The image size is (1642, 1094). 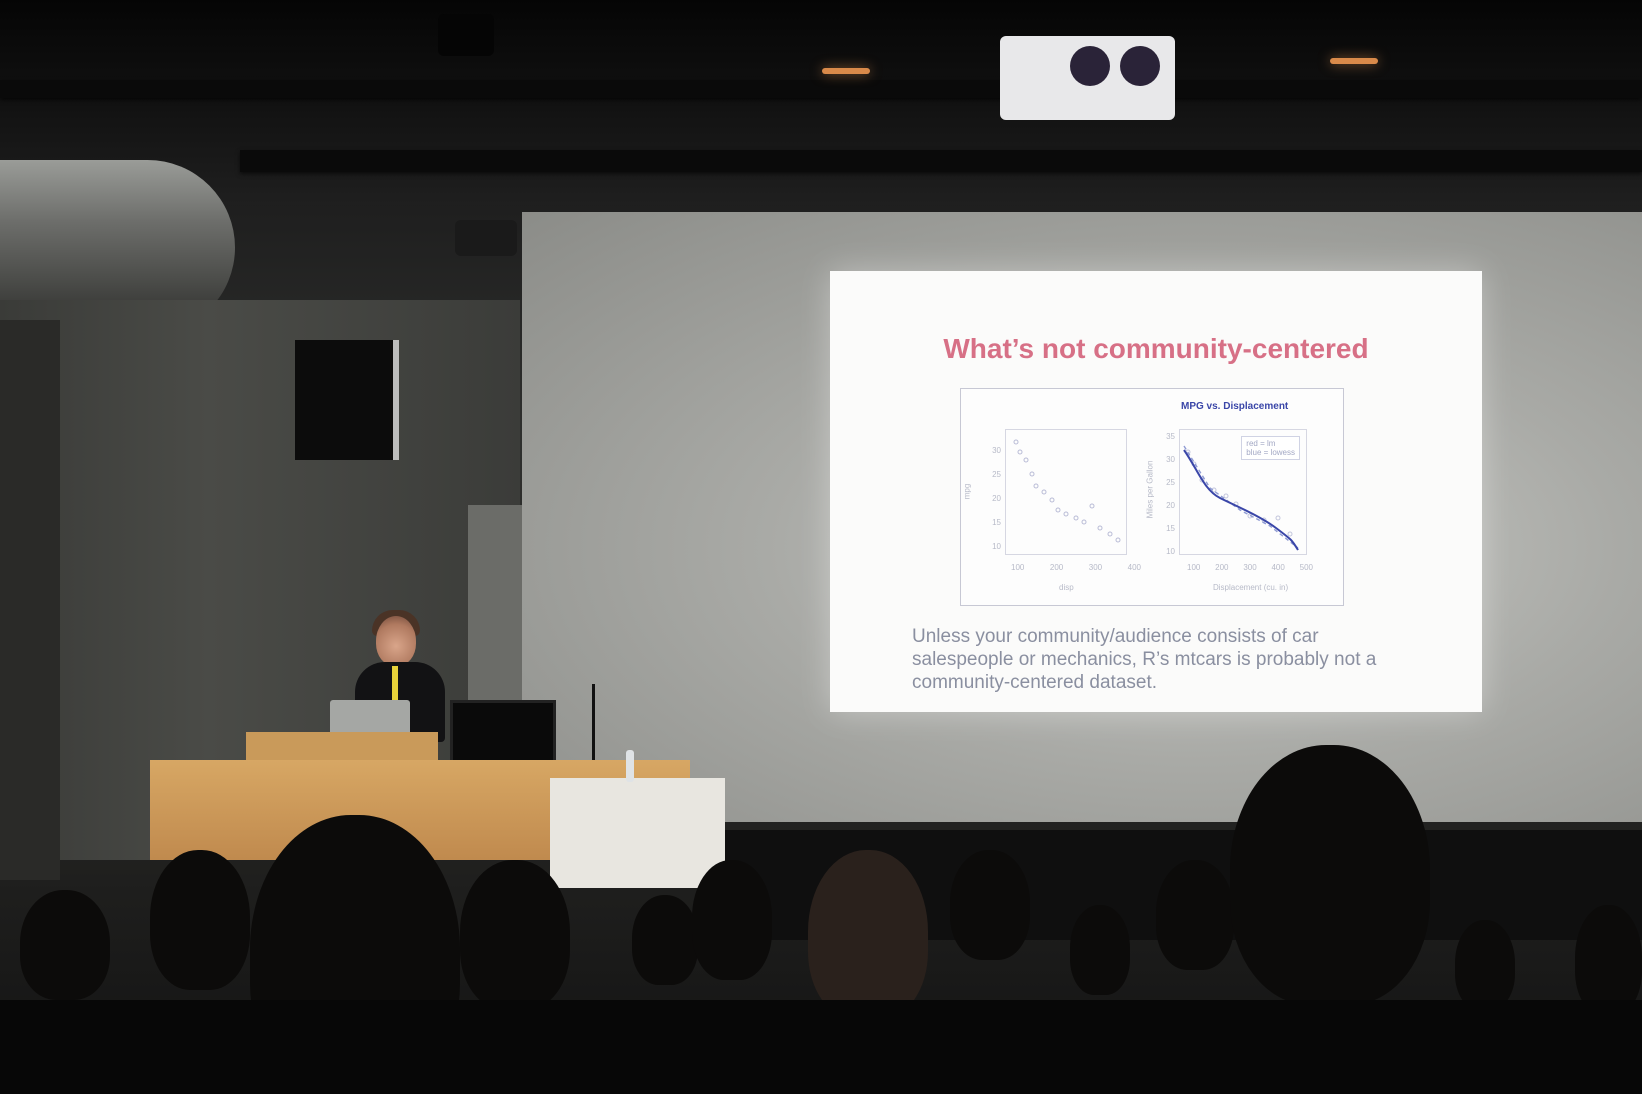 What do you see at coordinates (395, 684) in the screenshot?
I see `speaker-lanyard` at bounding box center [395, 684].